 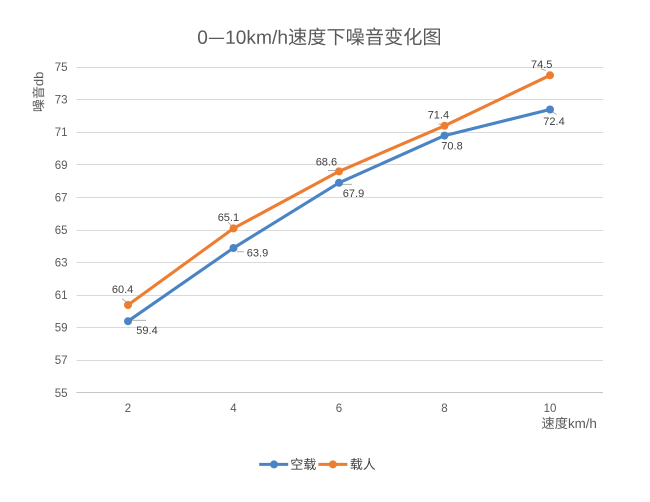 I want to click on svg-text: 63.9, so click(x=257, y=253).